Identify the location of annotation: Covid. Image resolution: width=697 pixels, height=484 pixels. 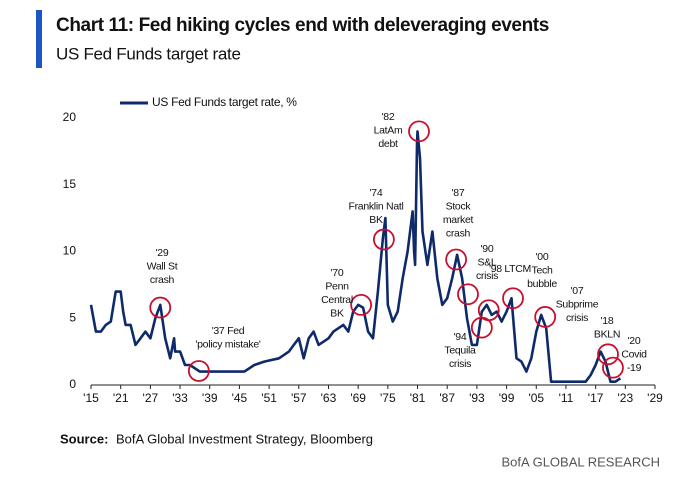
(634, 354).